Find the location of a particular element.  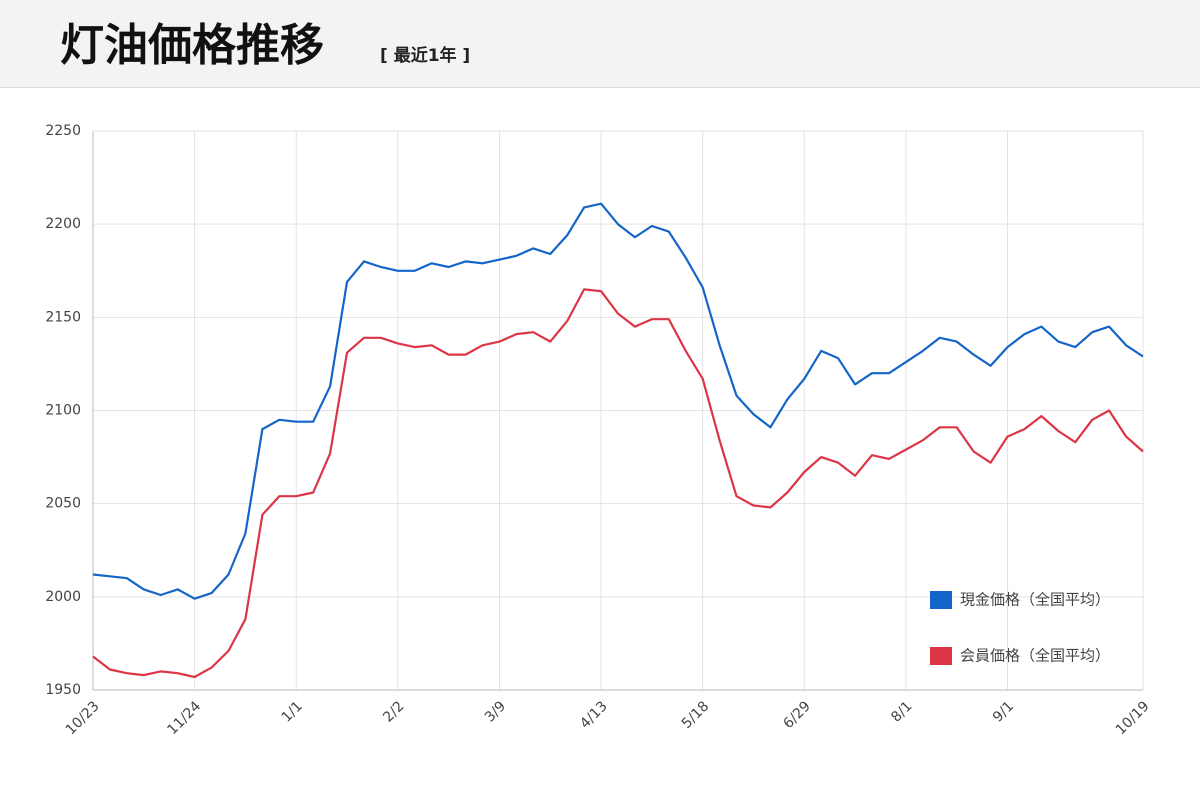

x-tick-label: 11/24 is located at coordinates (184, 718).